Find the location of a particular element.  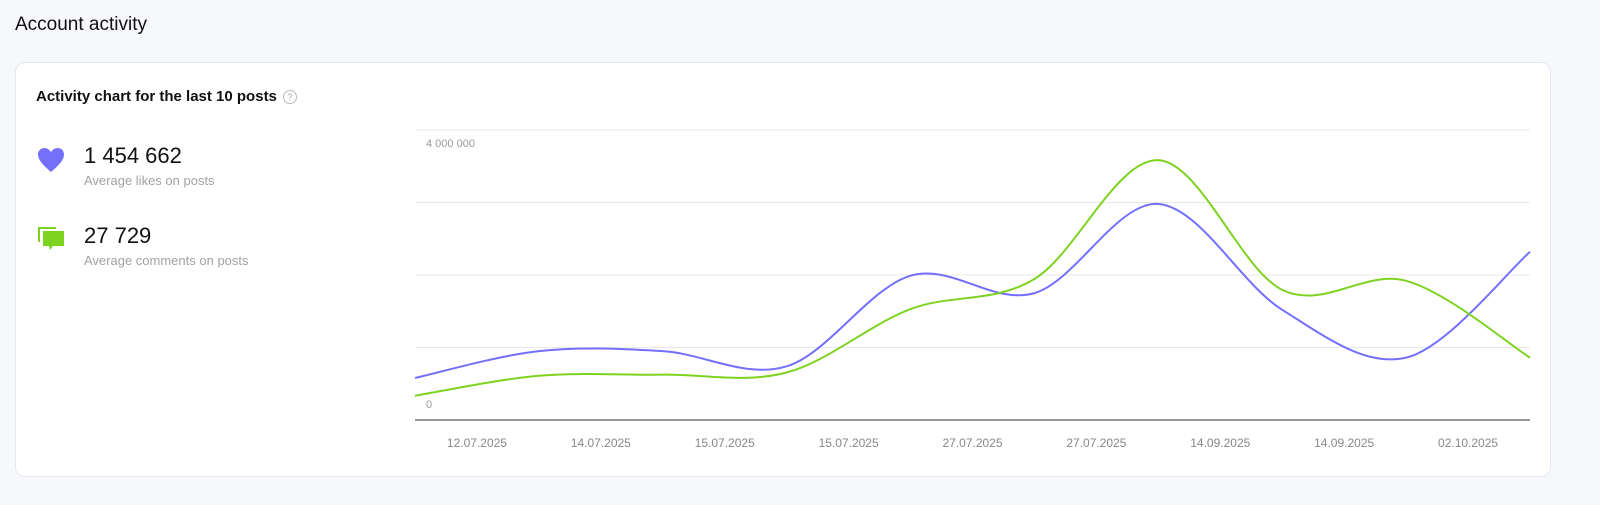

stat-comments: 27 729 Average comments on posts is located at coordinates (142, 245).